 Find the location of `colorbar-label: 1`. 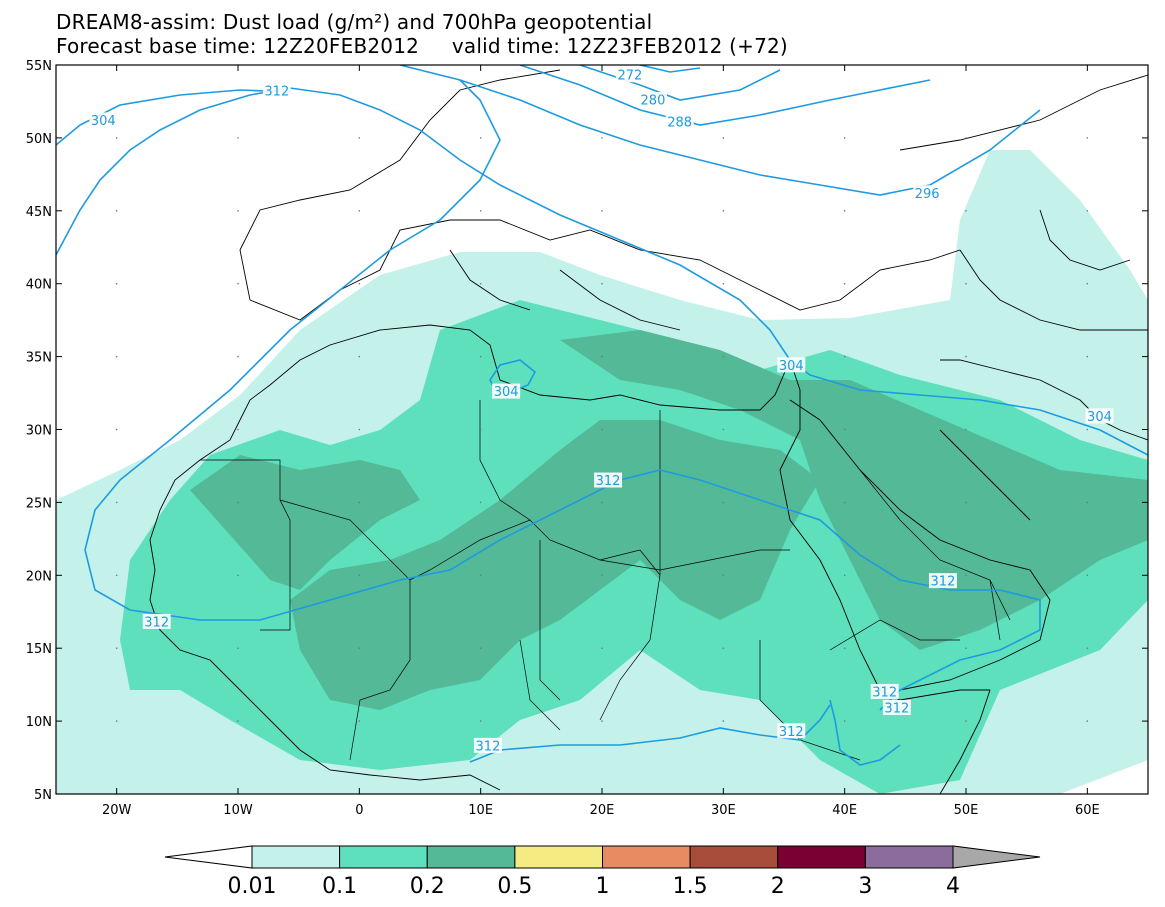

colorbar-label: 1 is located at coordinates (603, 886).